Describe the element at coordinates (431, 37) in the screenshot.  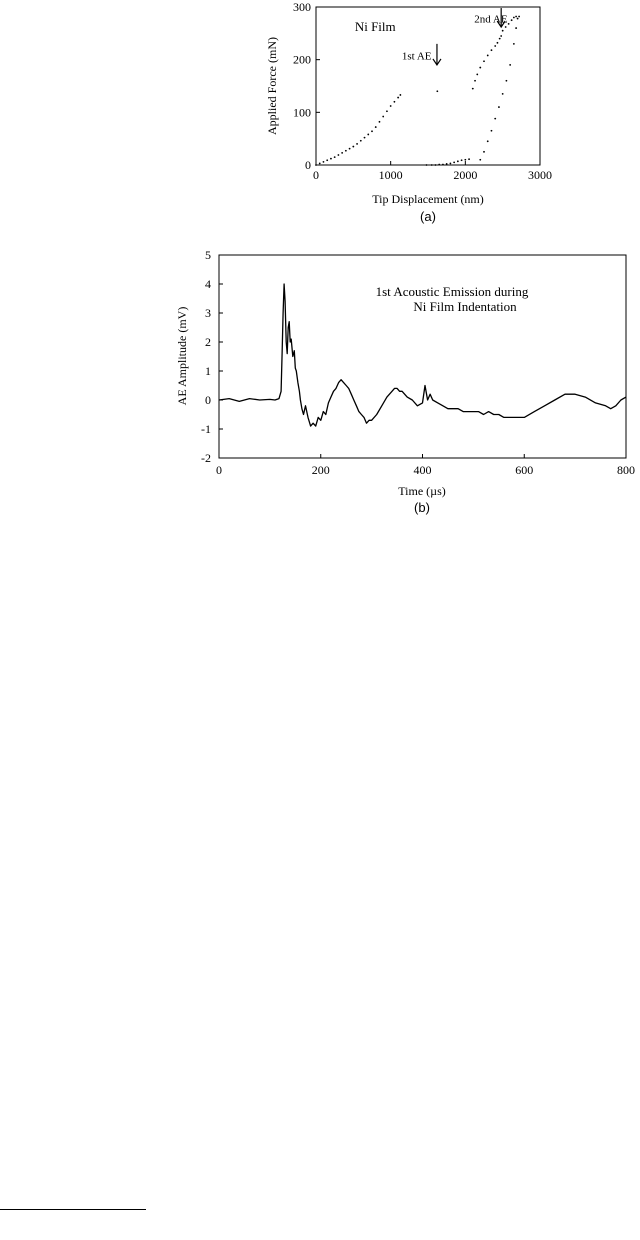
I see `chart-a-annotations: Ni Film 1st AE 2nd AE` at that location.